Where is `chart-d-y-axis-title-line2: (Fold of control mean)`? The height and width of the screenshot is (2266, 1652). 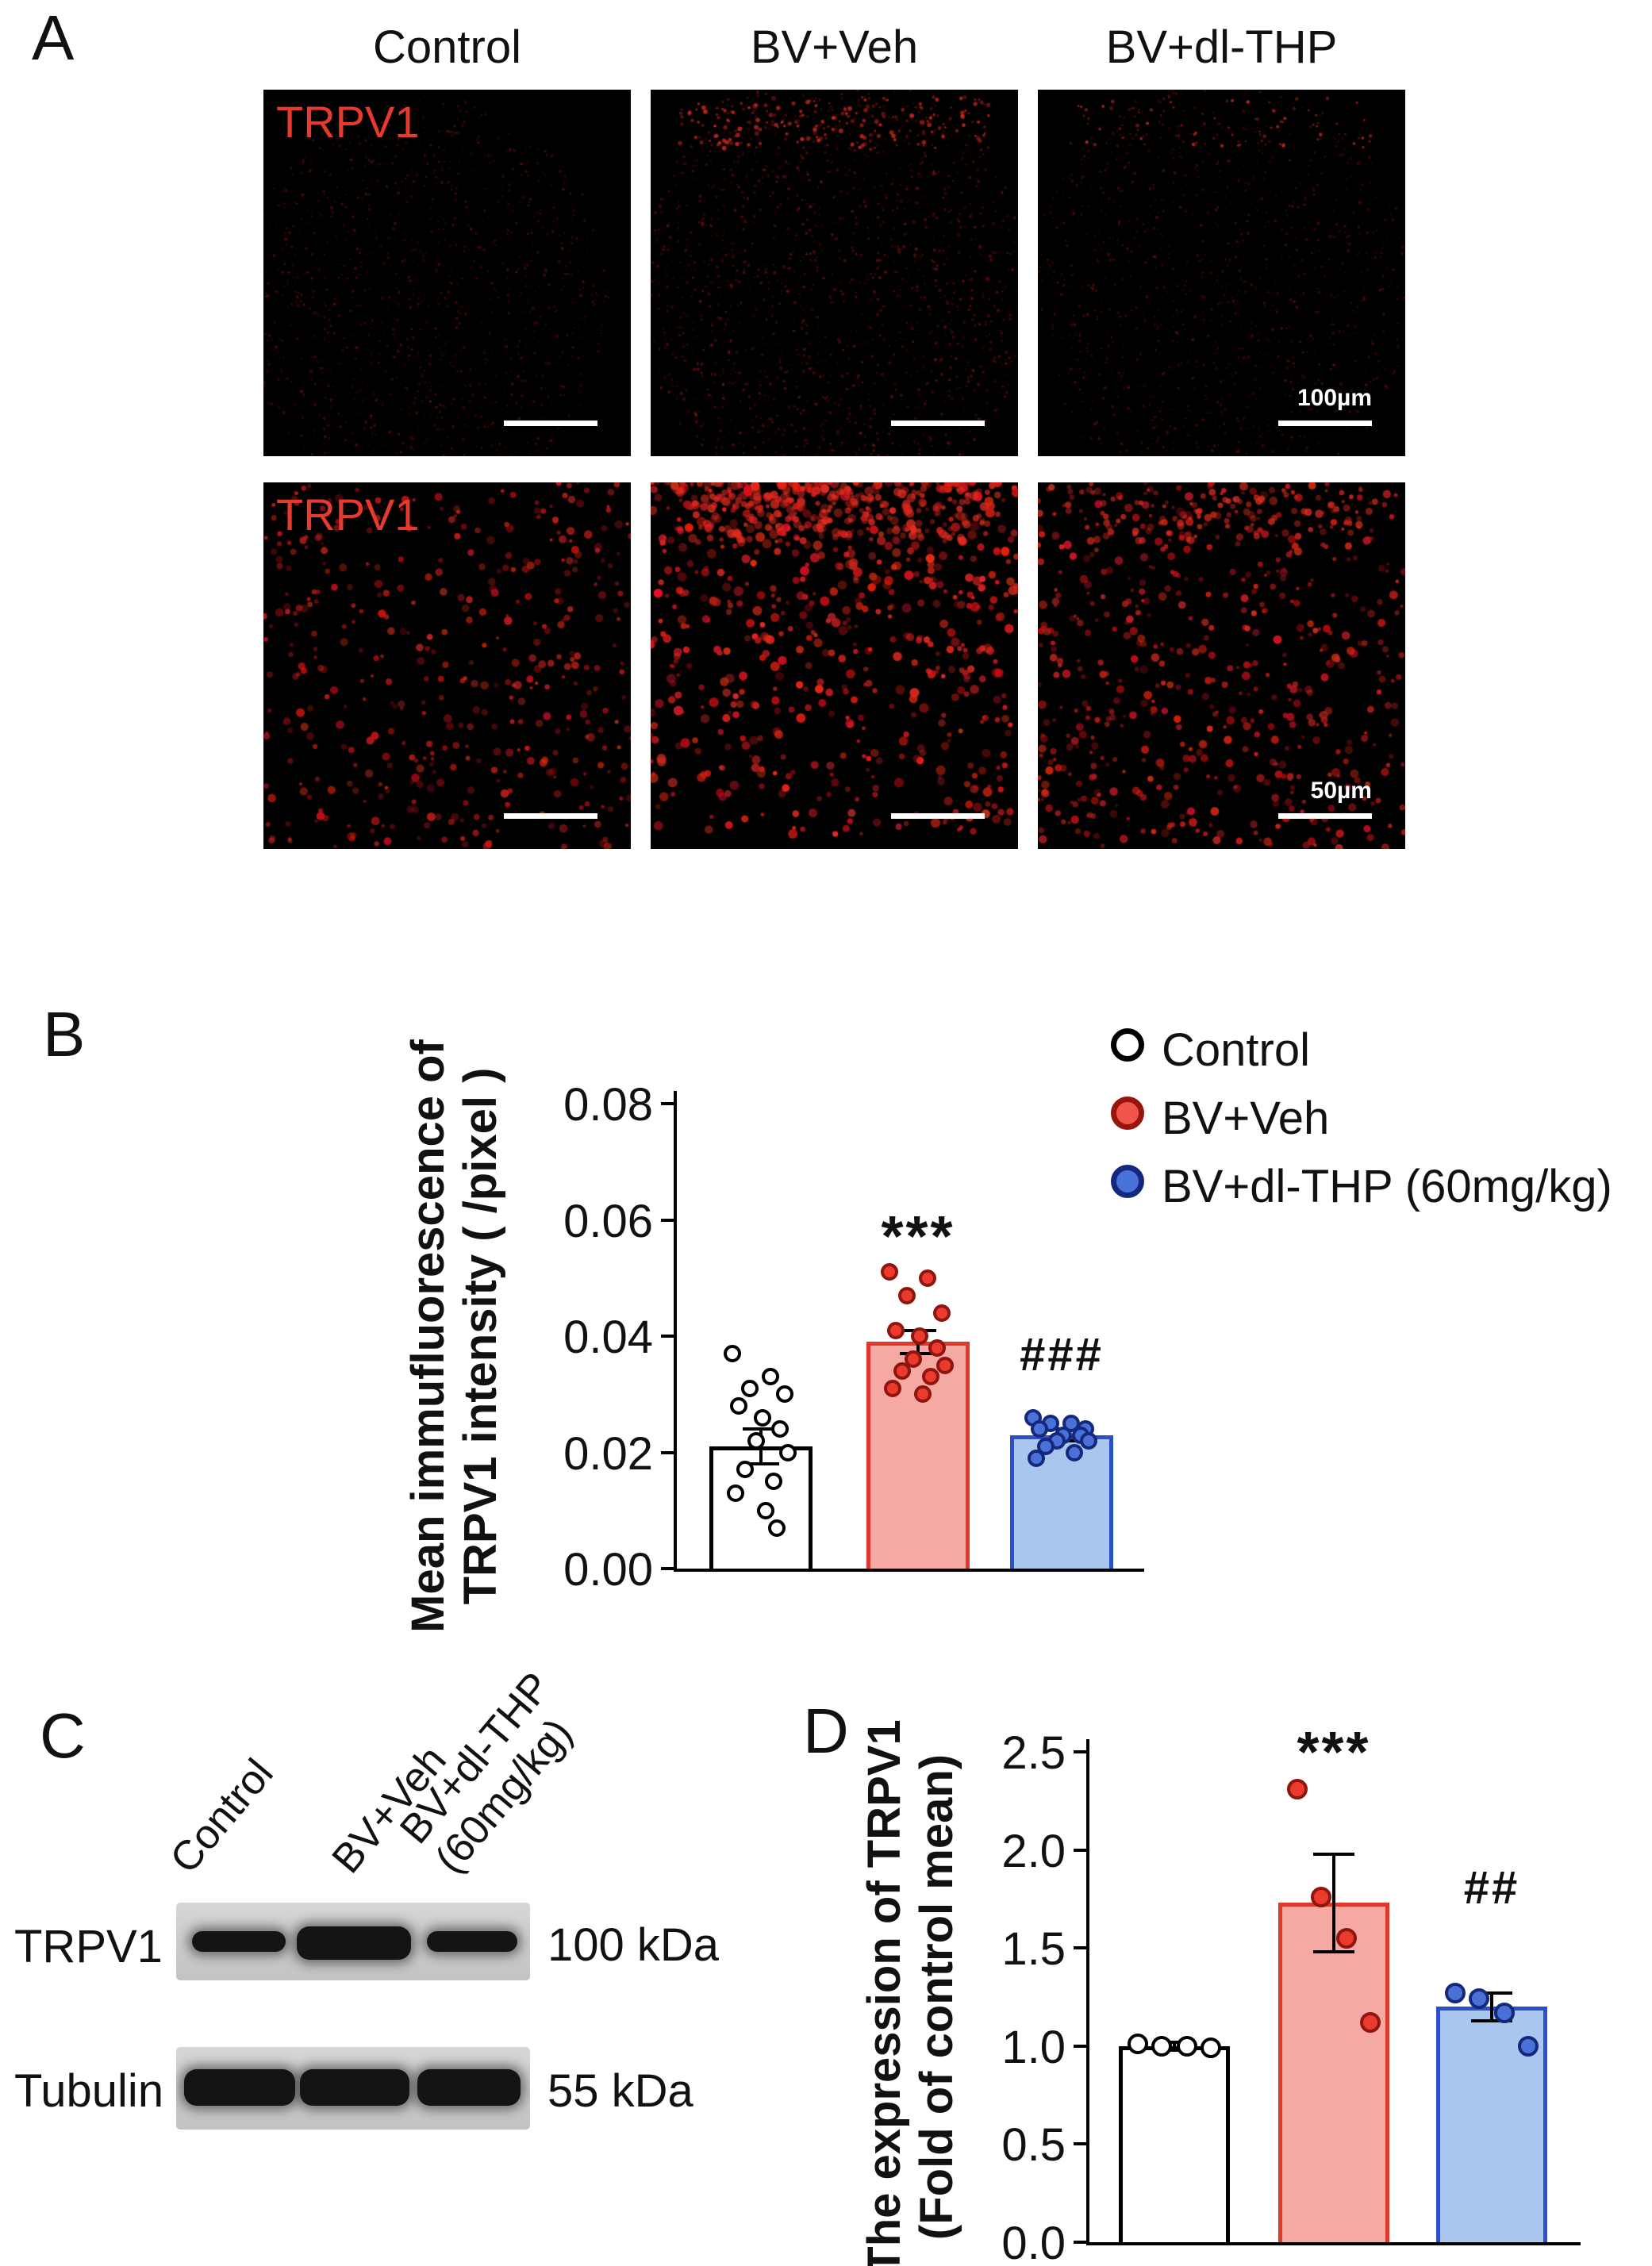 chart-d-y-axis-title-line2: (Fold of control mean) is located at coordinates (936, 1997).